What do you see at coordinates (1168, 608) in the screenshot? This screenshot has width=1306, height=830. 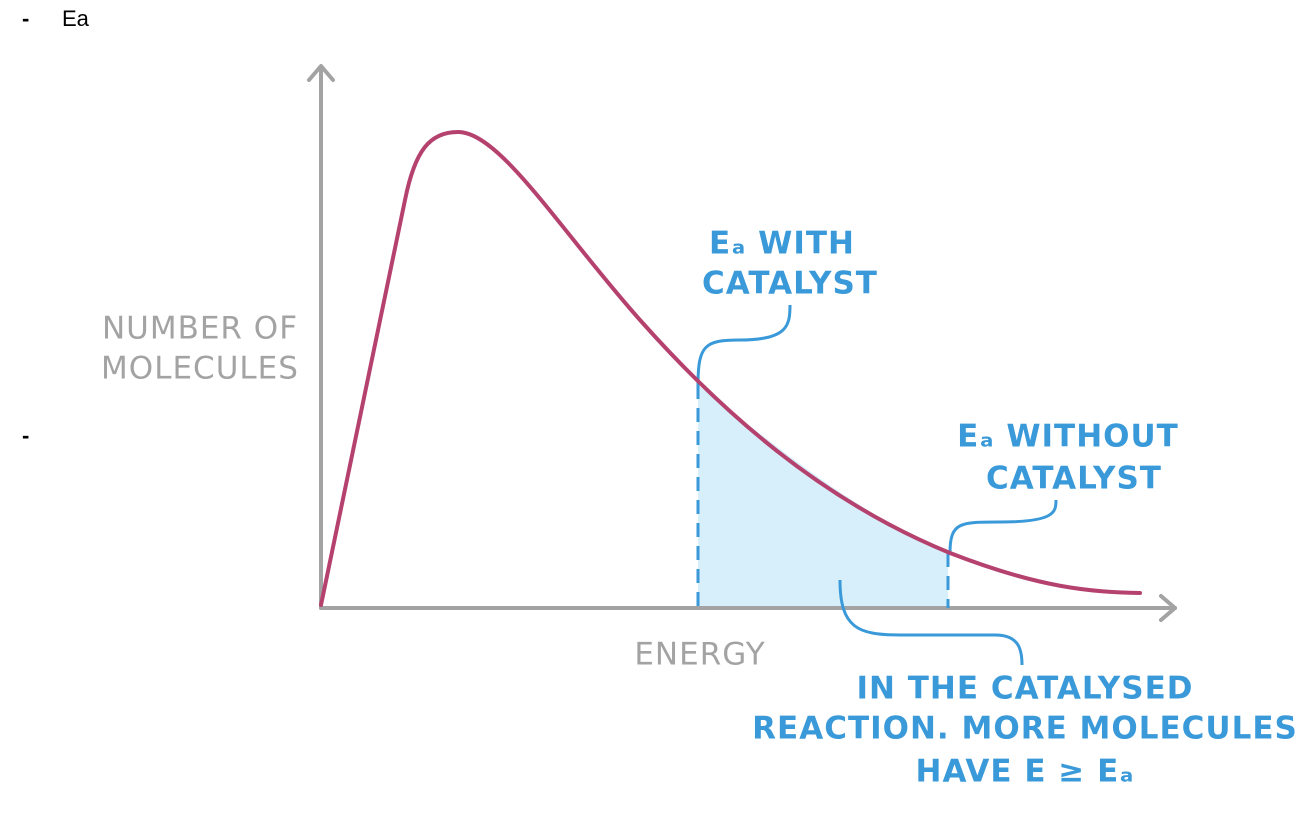 I see `x-arrow` at bounding box center [1168, 608].